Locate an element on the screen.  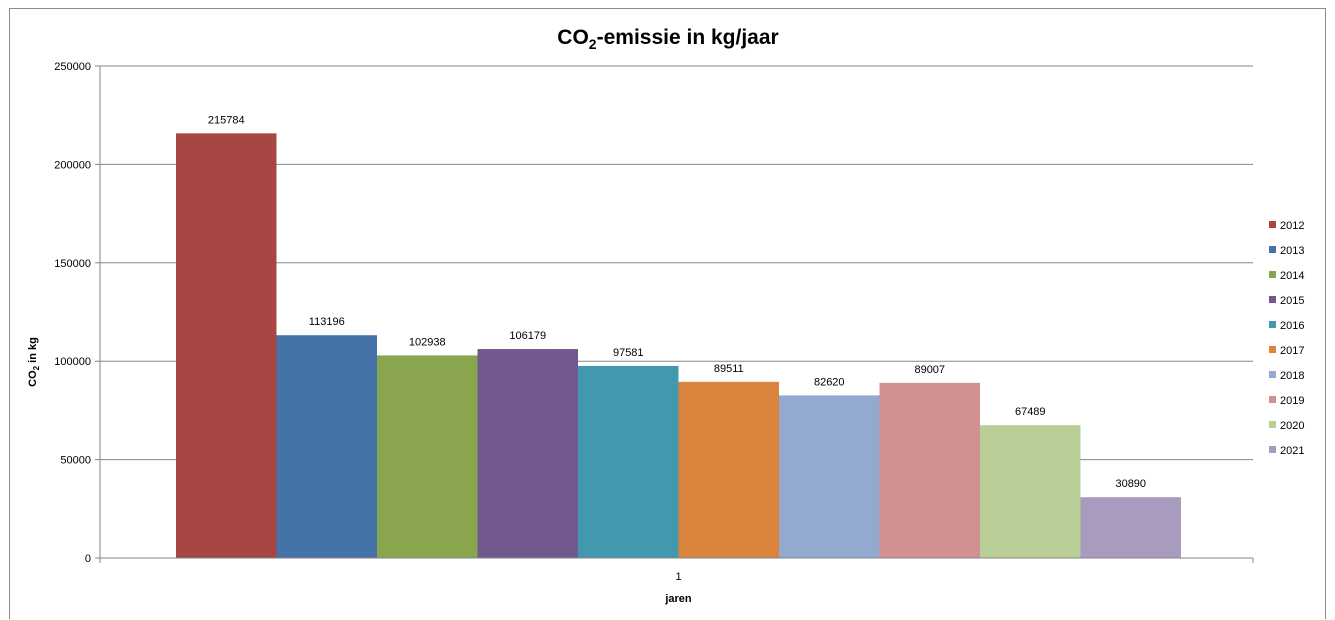
y-tick-label: 250000 is located at coordinates (72, 67).